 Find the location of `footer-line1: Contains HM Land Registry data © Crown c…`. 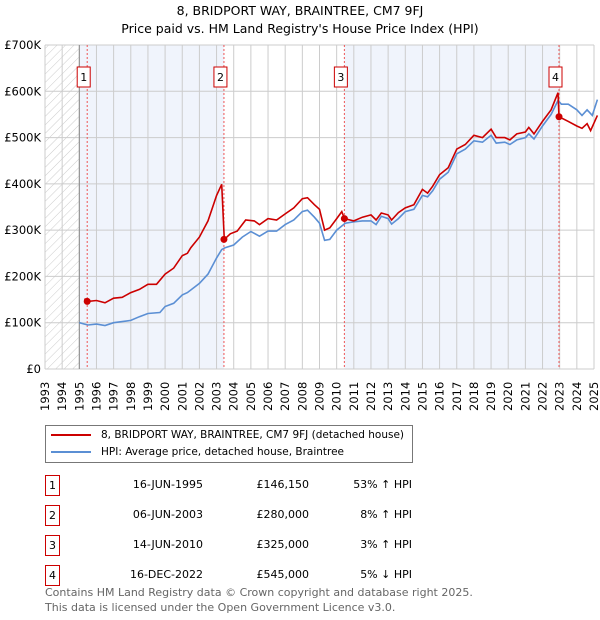

footer-line1: Contains HM Land Registry data © Crown c… is located at coordinates (259, 592).